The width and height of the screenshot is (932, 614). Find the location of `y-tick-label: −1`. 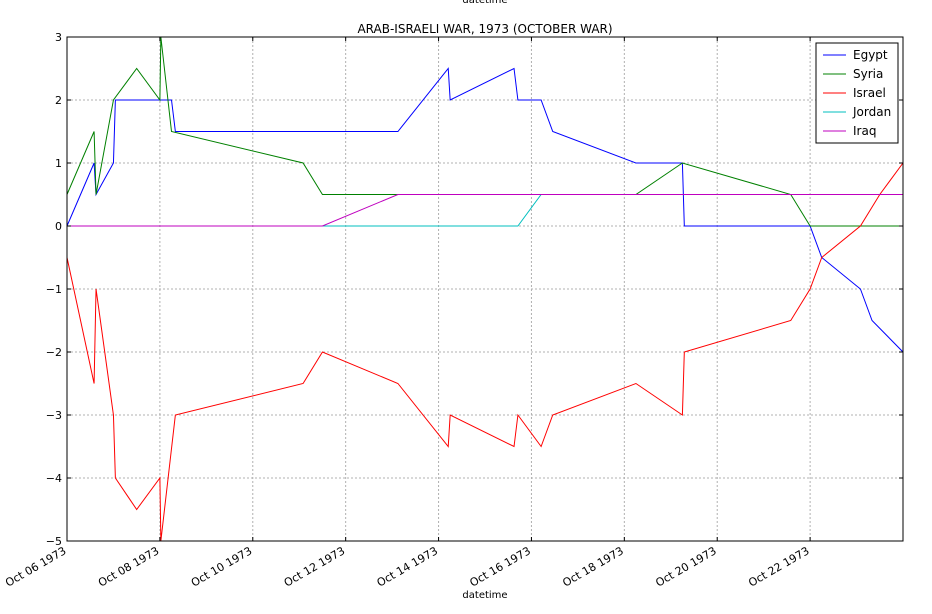

y-tick-label: −1 is located at coordinates (54, 289).